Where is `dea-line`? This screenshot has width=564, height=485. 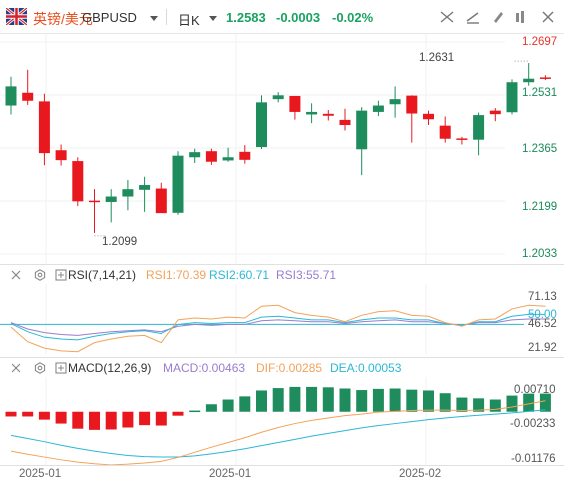
dea-line is located at coordinates (278, 433).